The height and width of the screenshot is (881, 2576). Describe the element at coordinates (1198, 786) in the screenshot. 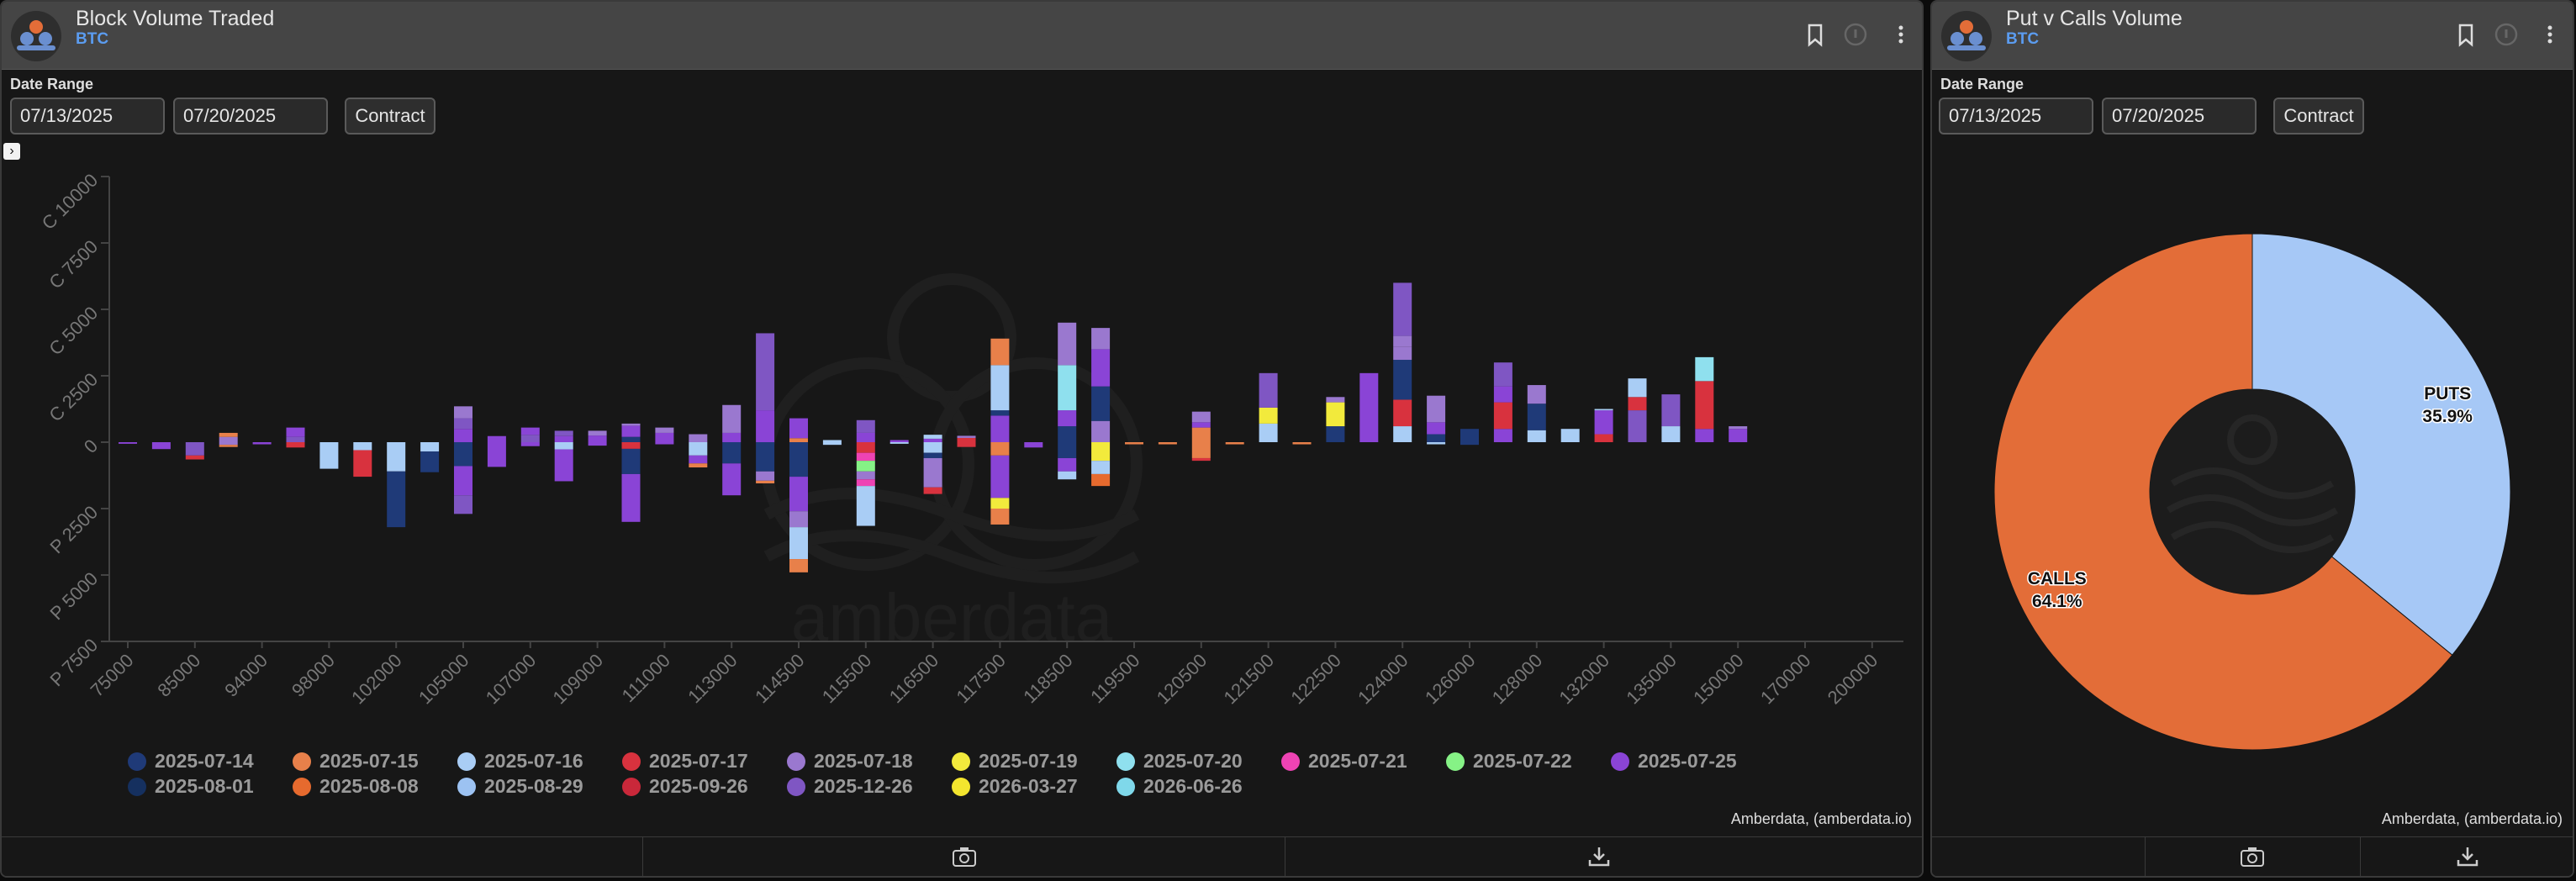

I see `legend-item: 2026-06-26` at that location.